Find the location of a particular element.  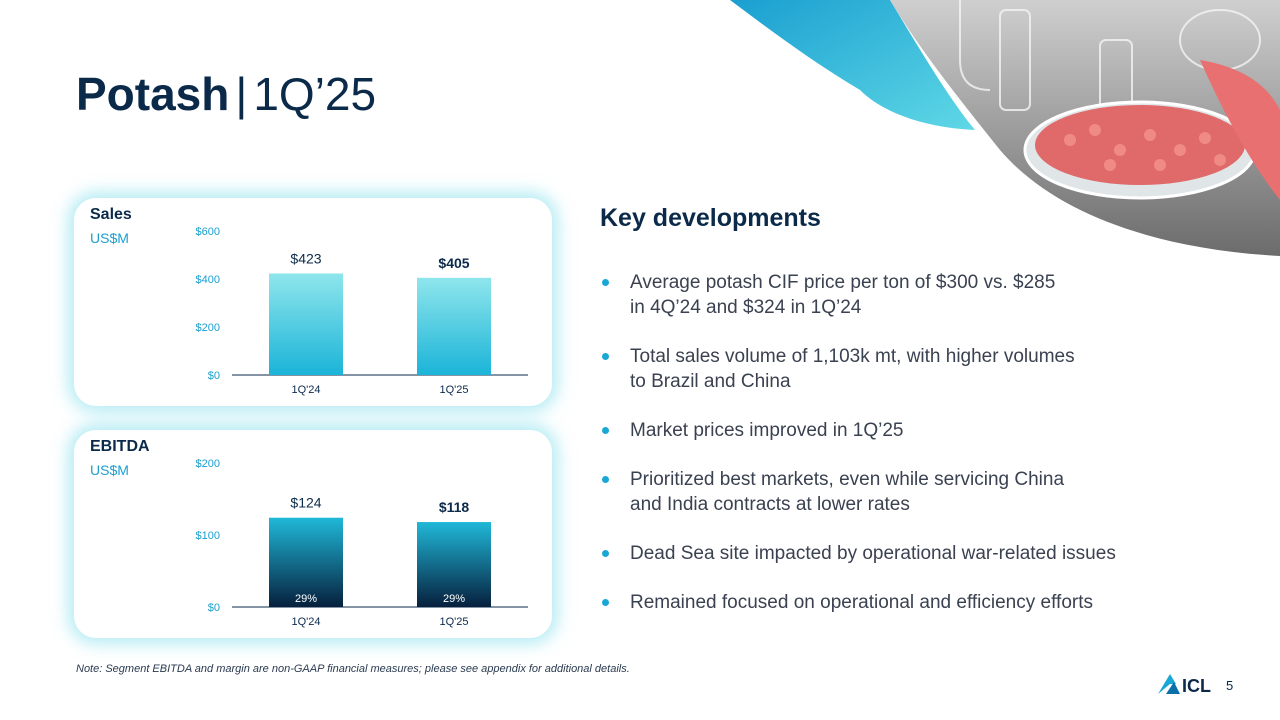

page-title: Potash | 1Q’25 is located at coordinates (226, 94).